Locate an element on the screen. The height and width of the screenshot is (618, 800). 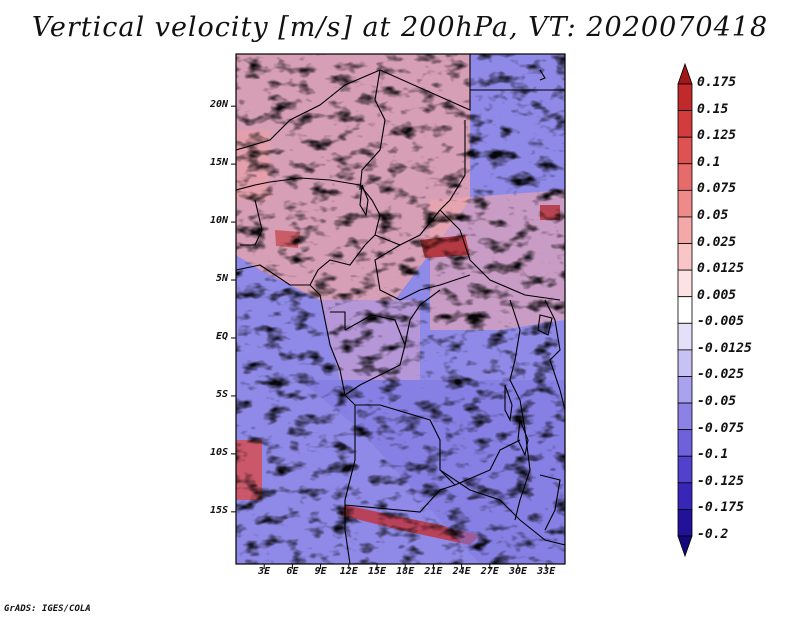
colorbar-label: -0.0125 is located at coordinates (724, 348).